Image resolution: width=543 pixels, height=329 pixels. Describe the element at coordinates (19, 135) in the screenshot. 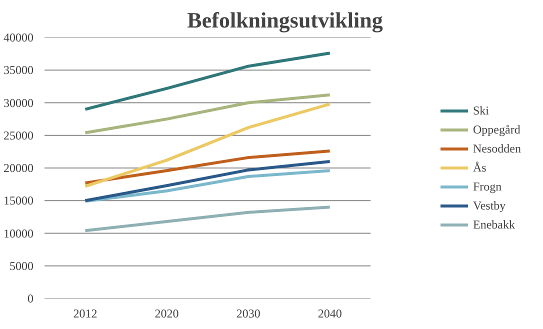

I see `y-tick-label: 25000` at that location.